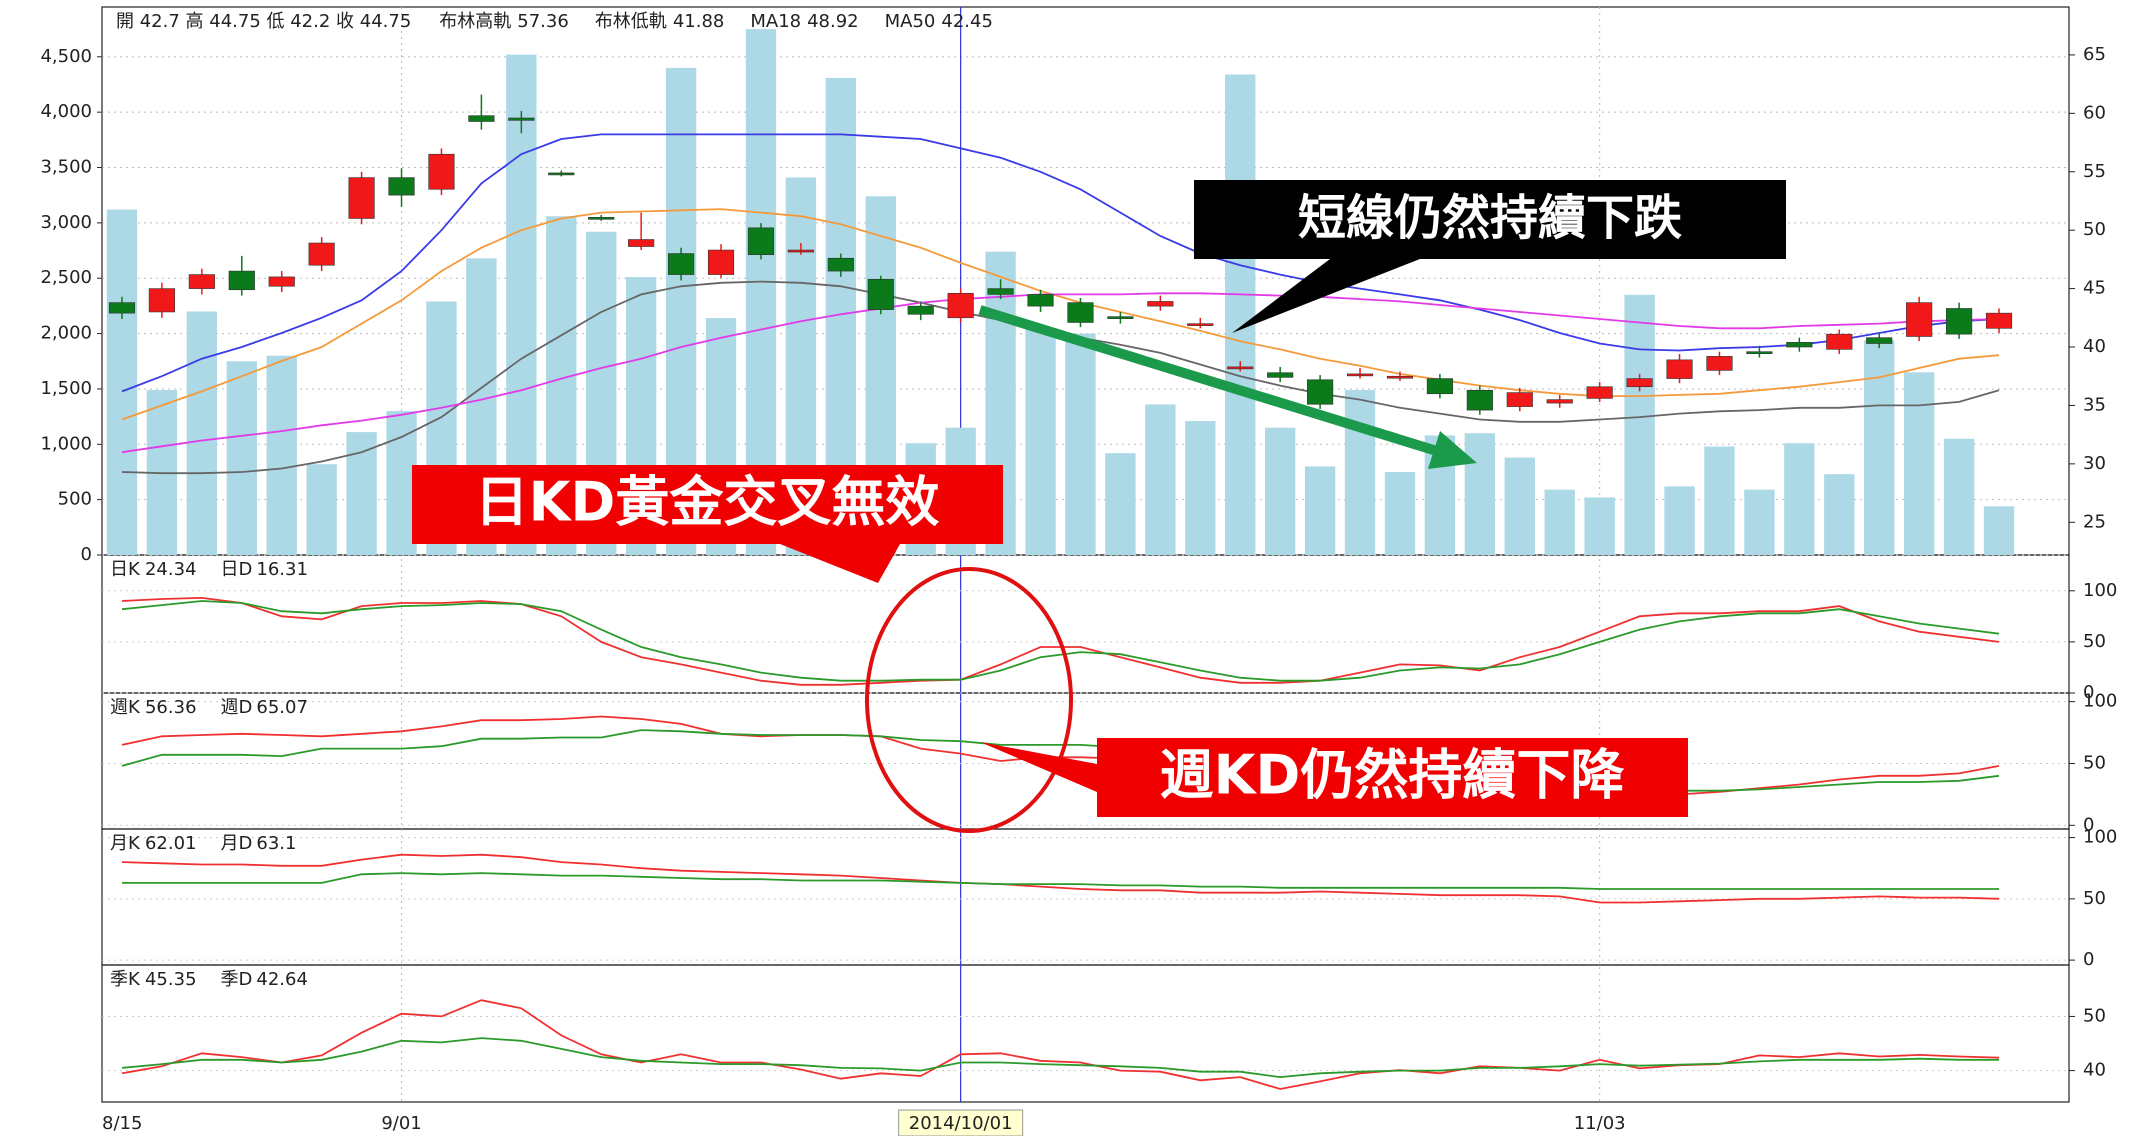 The image size is (2134, 1136). I want to click on legend-name: MA50, so click(910, 21).